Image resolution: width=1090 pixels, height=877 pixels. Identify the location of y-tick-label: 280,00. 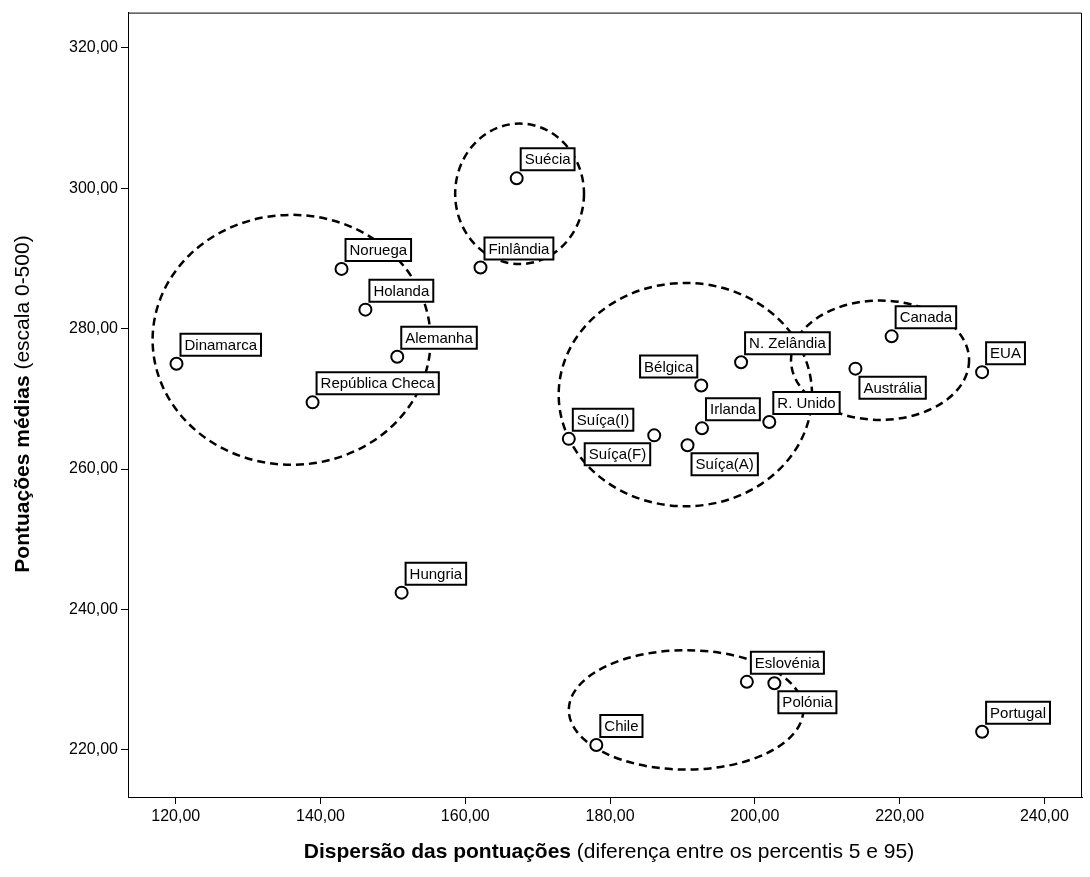
(94, 328).